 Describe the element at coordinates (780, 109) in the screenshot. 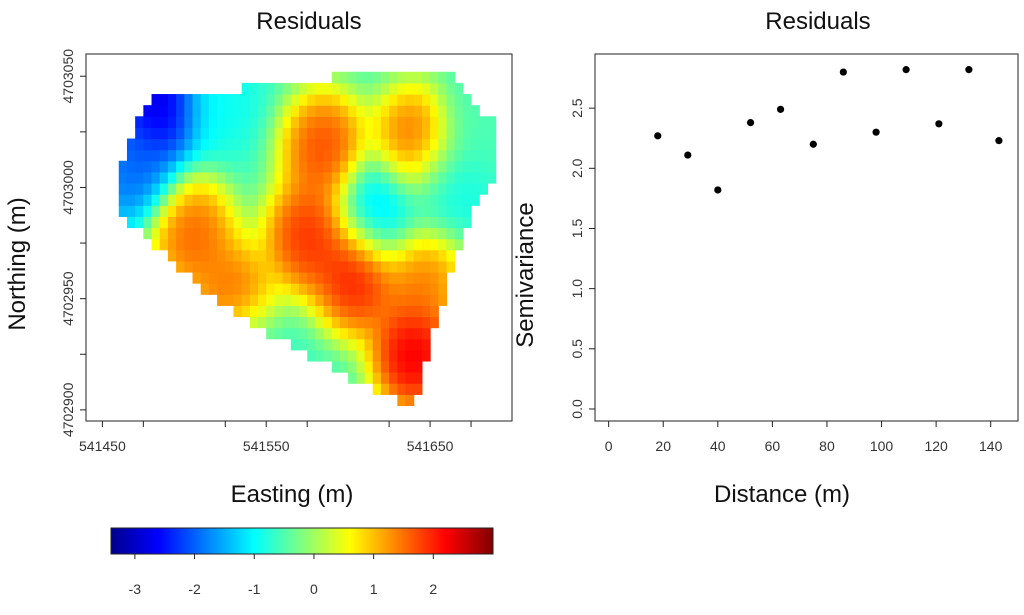

I see `variogram-point` at that location.